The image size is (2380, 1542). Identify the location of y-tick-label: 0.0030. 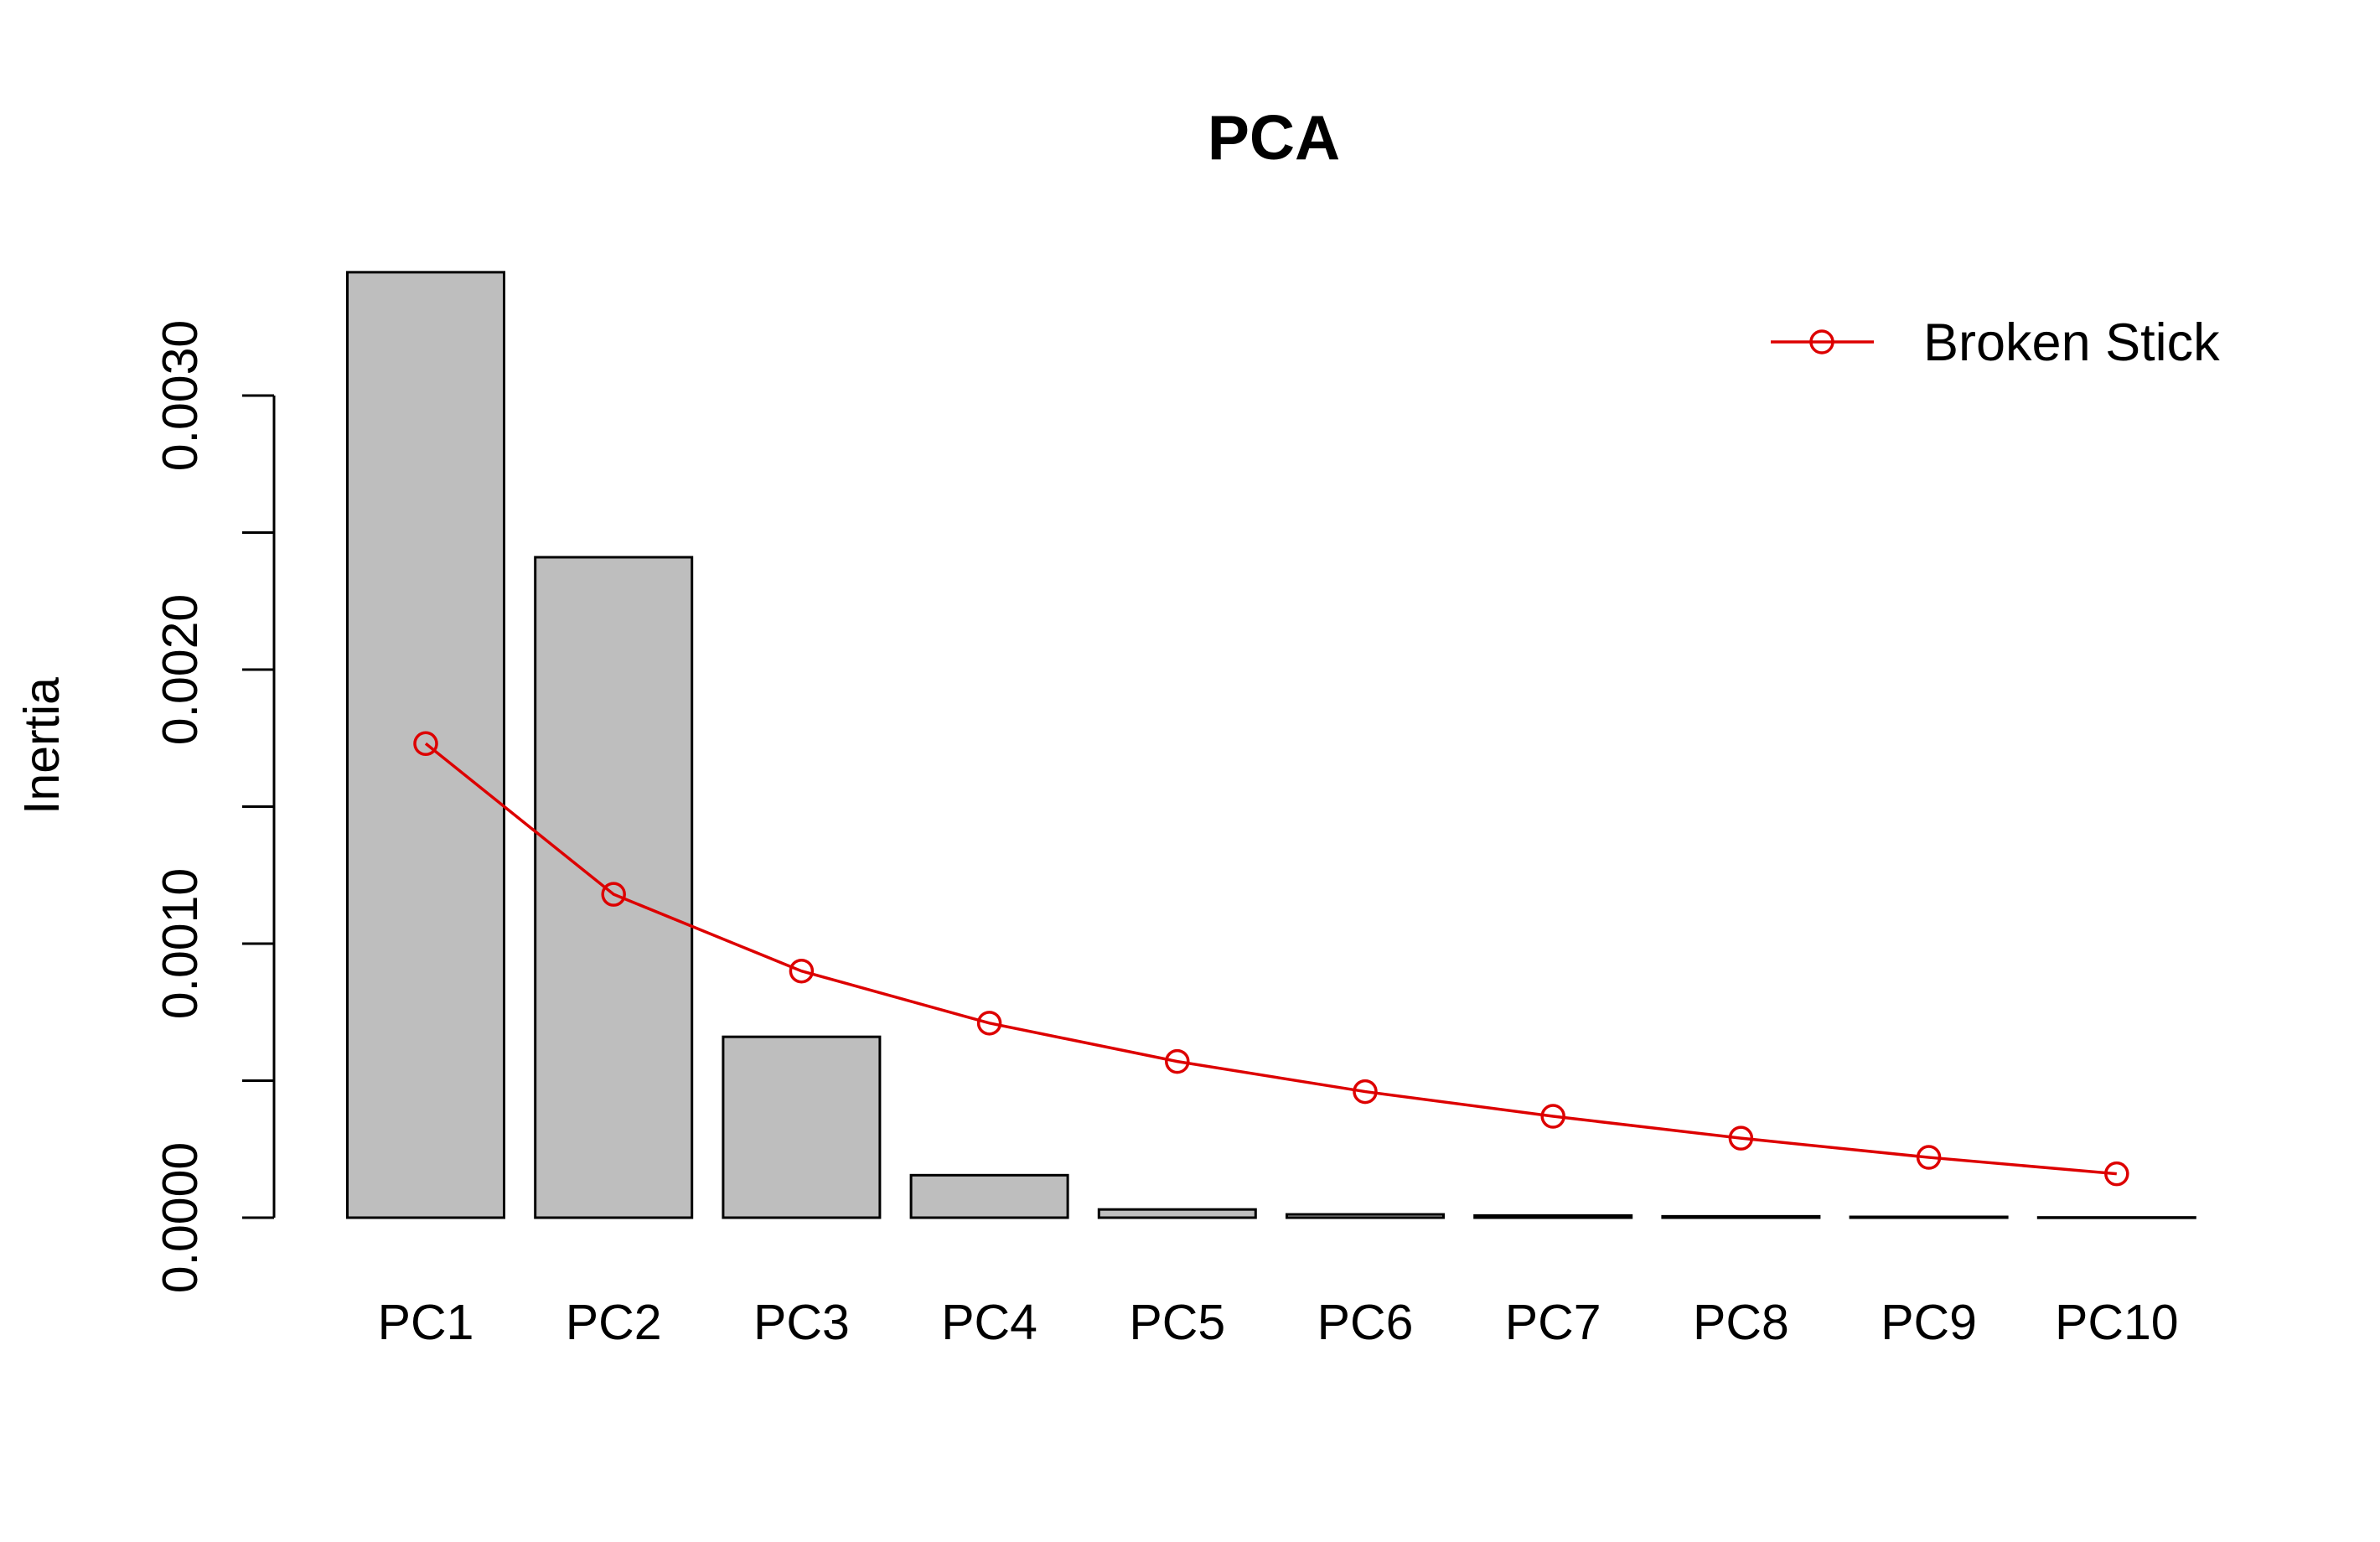
(180, 395).